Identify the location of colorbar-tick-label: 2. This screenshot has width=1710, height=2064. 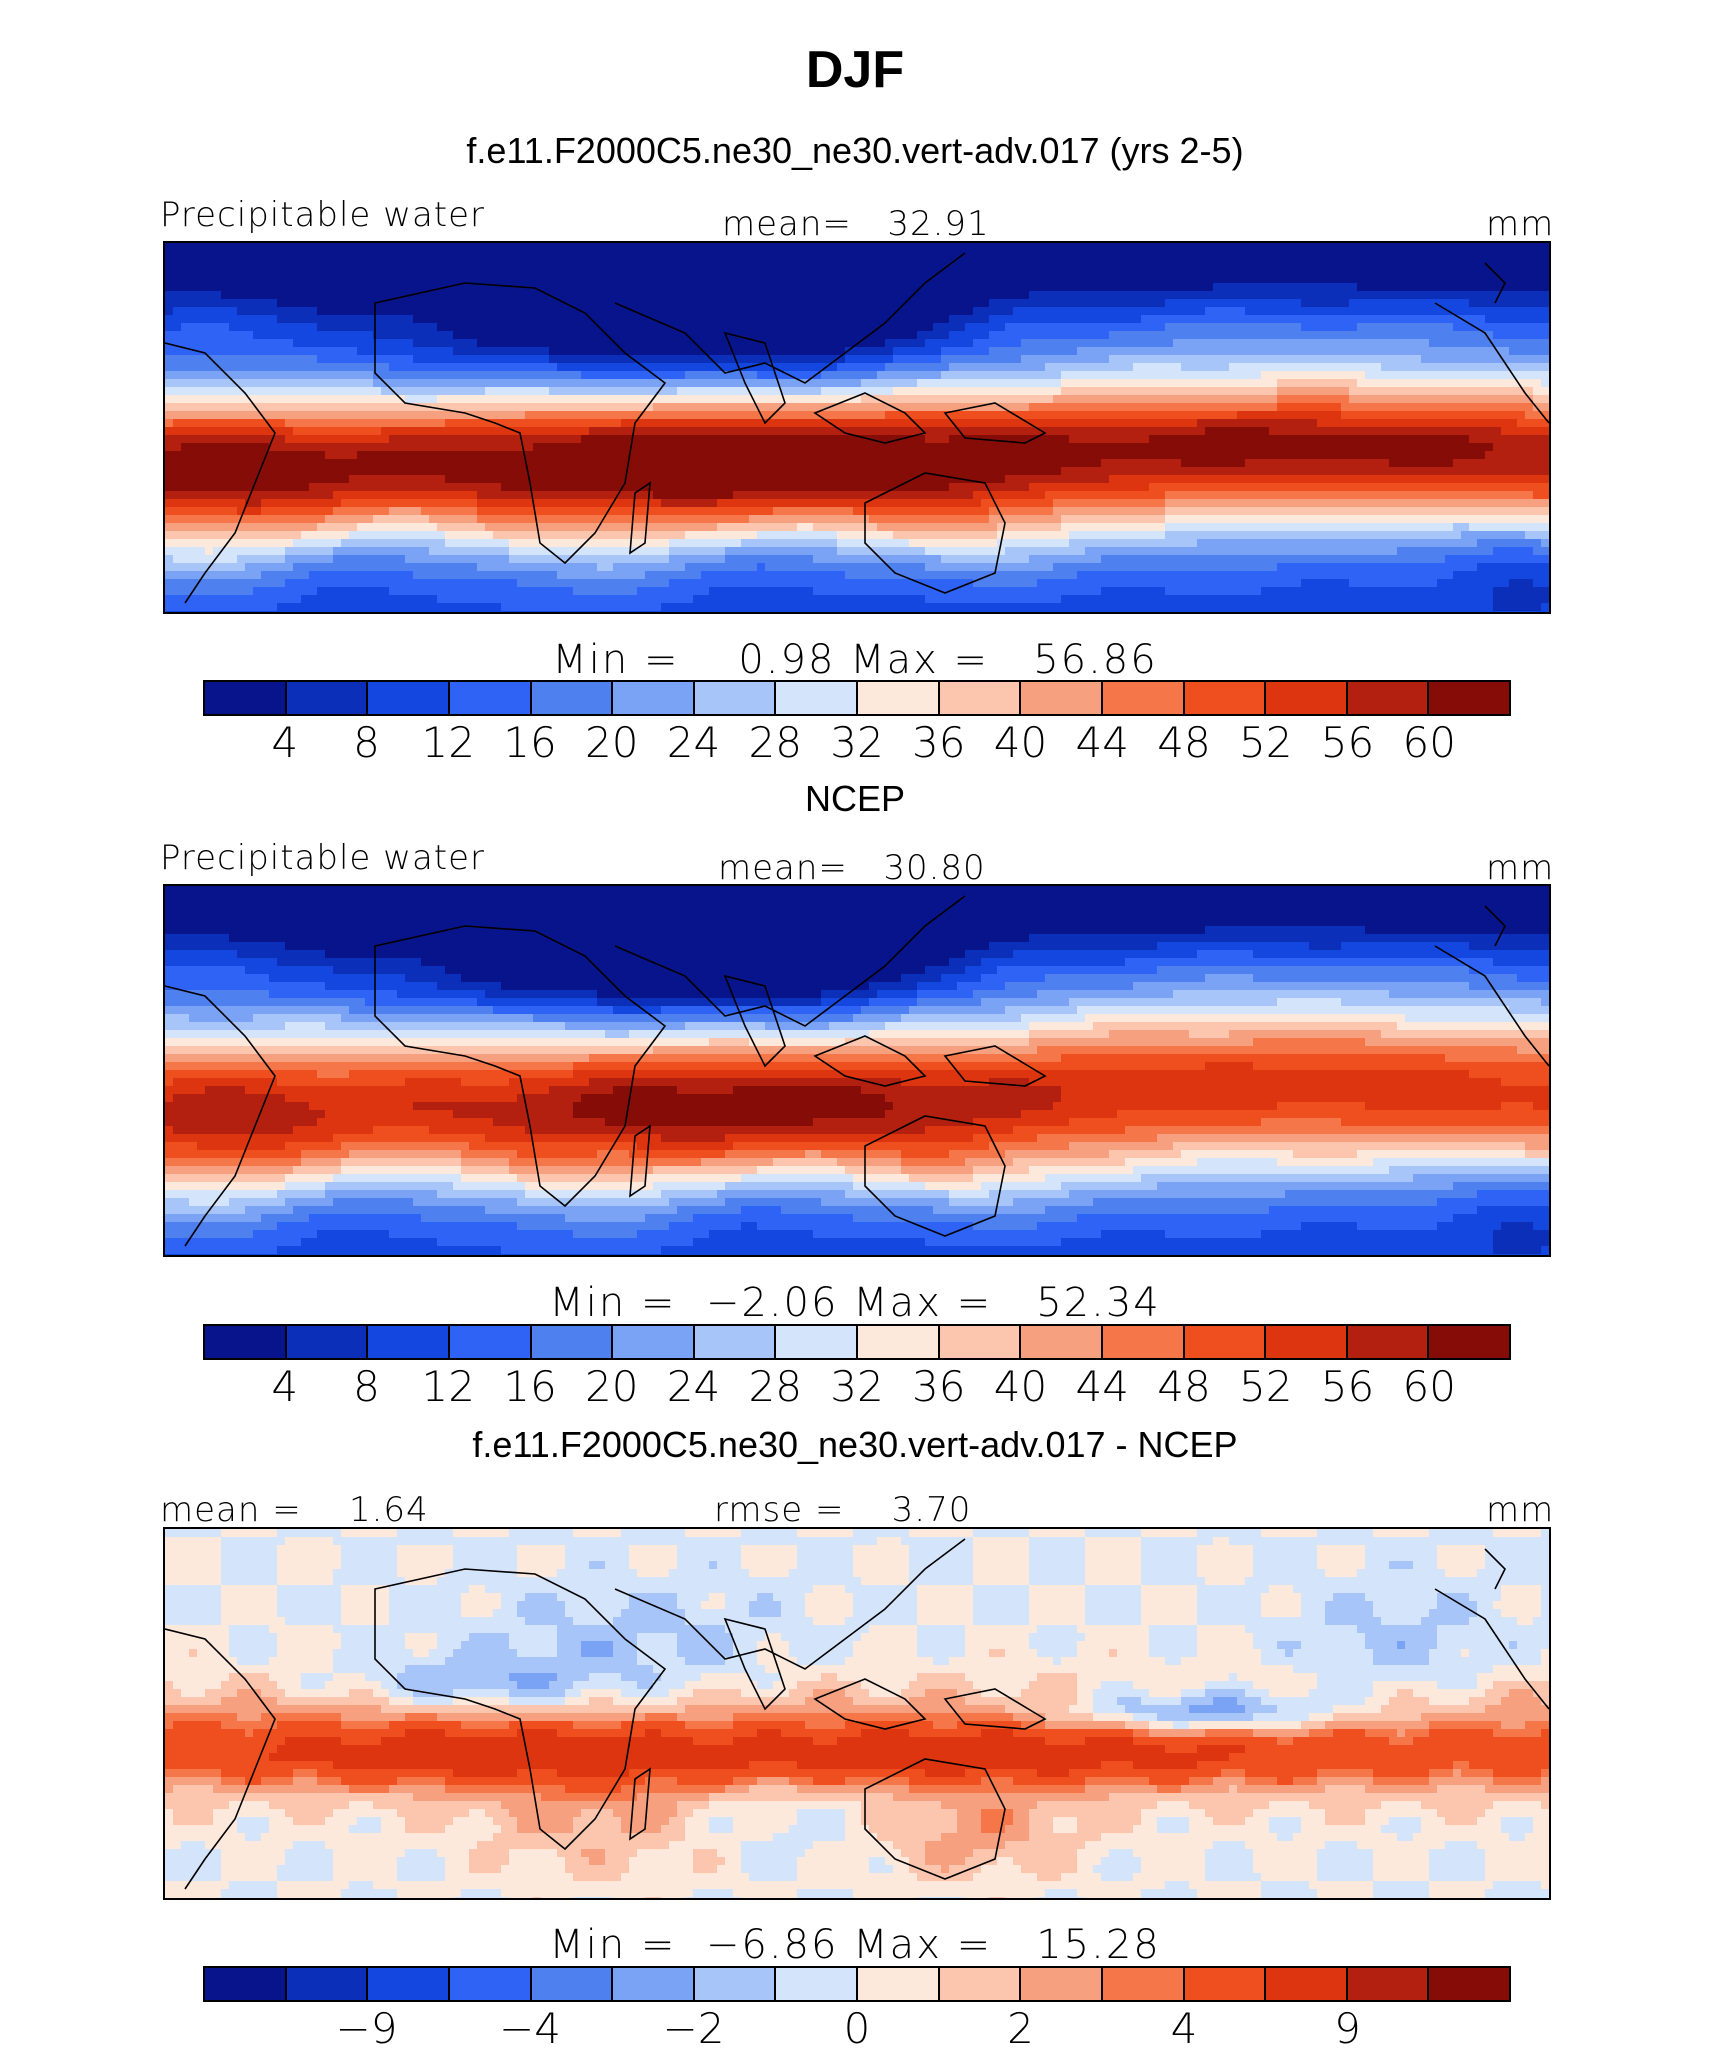
(1020, 2028).